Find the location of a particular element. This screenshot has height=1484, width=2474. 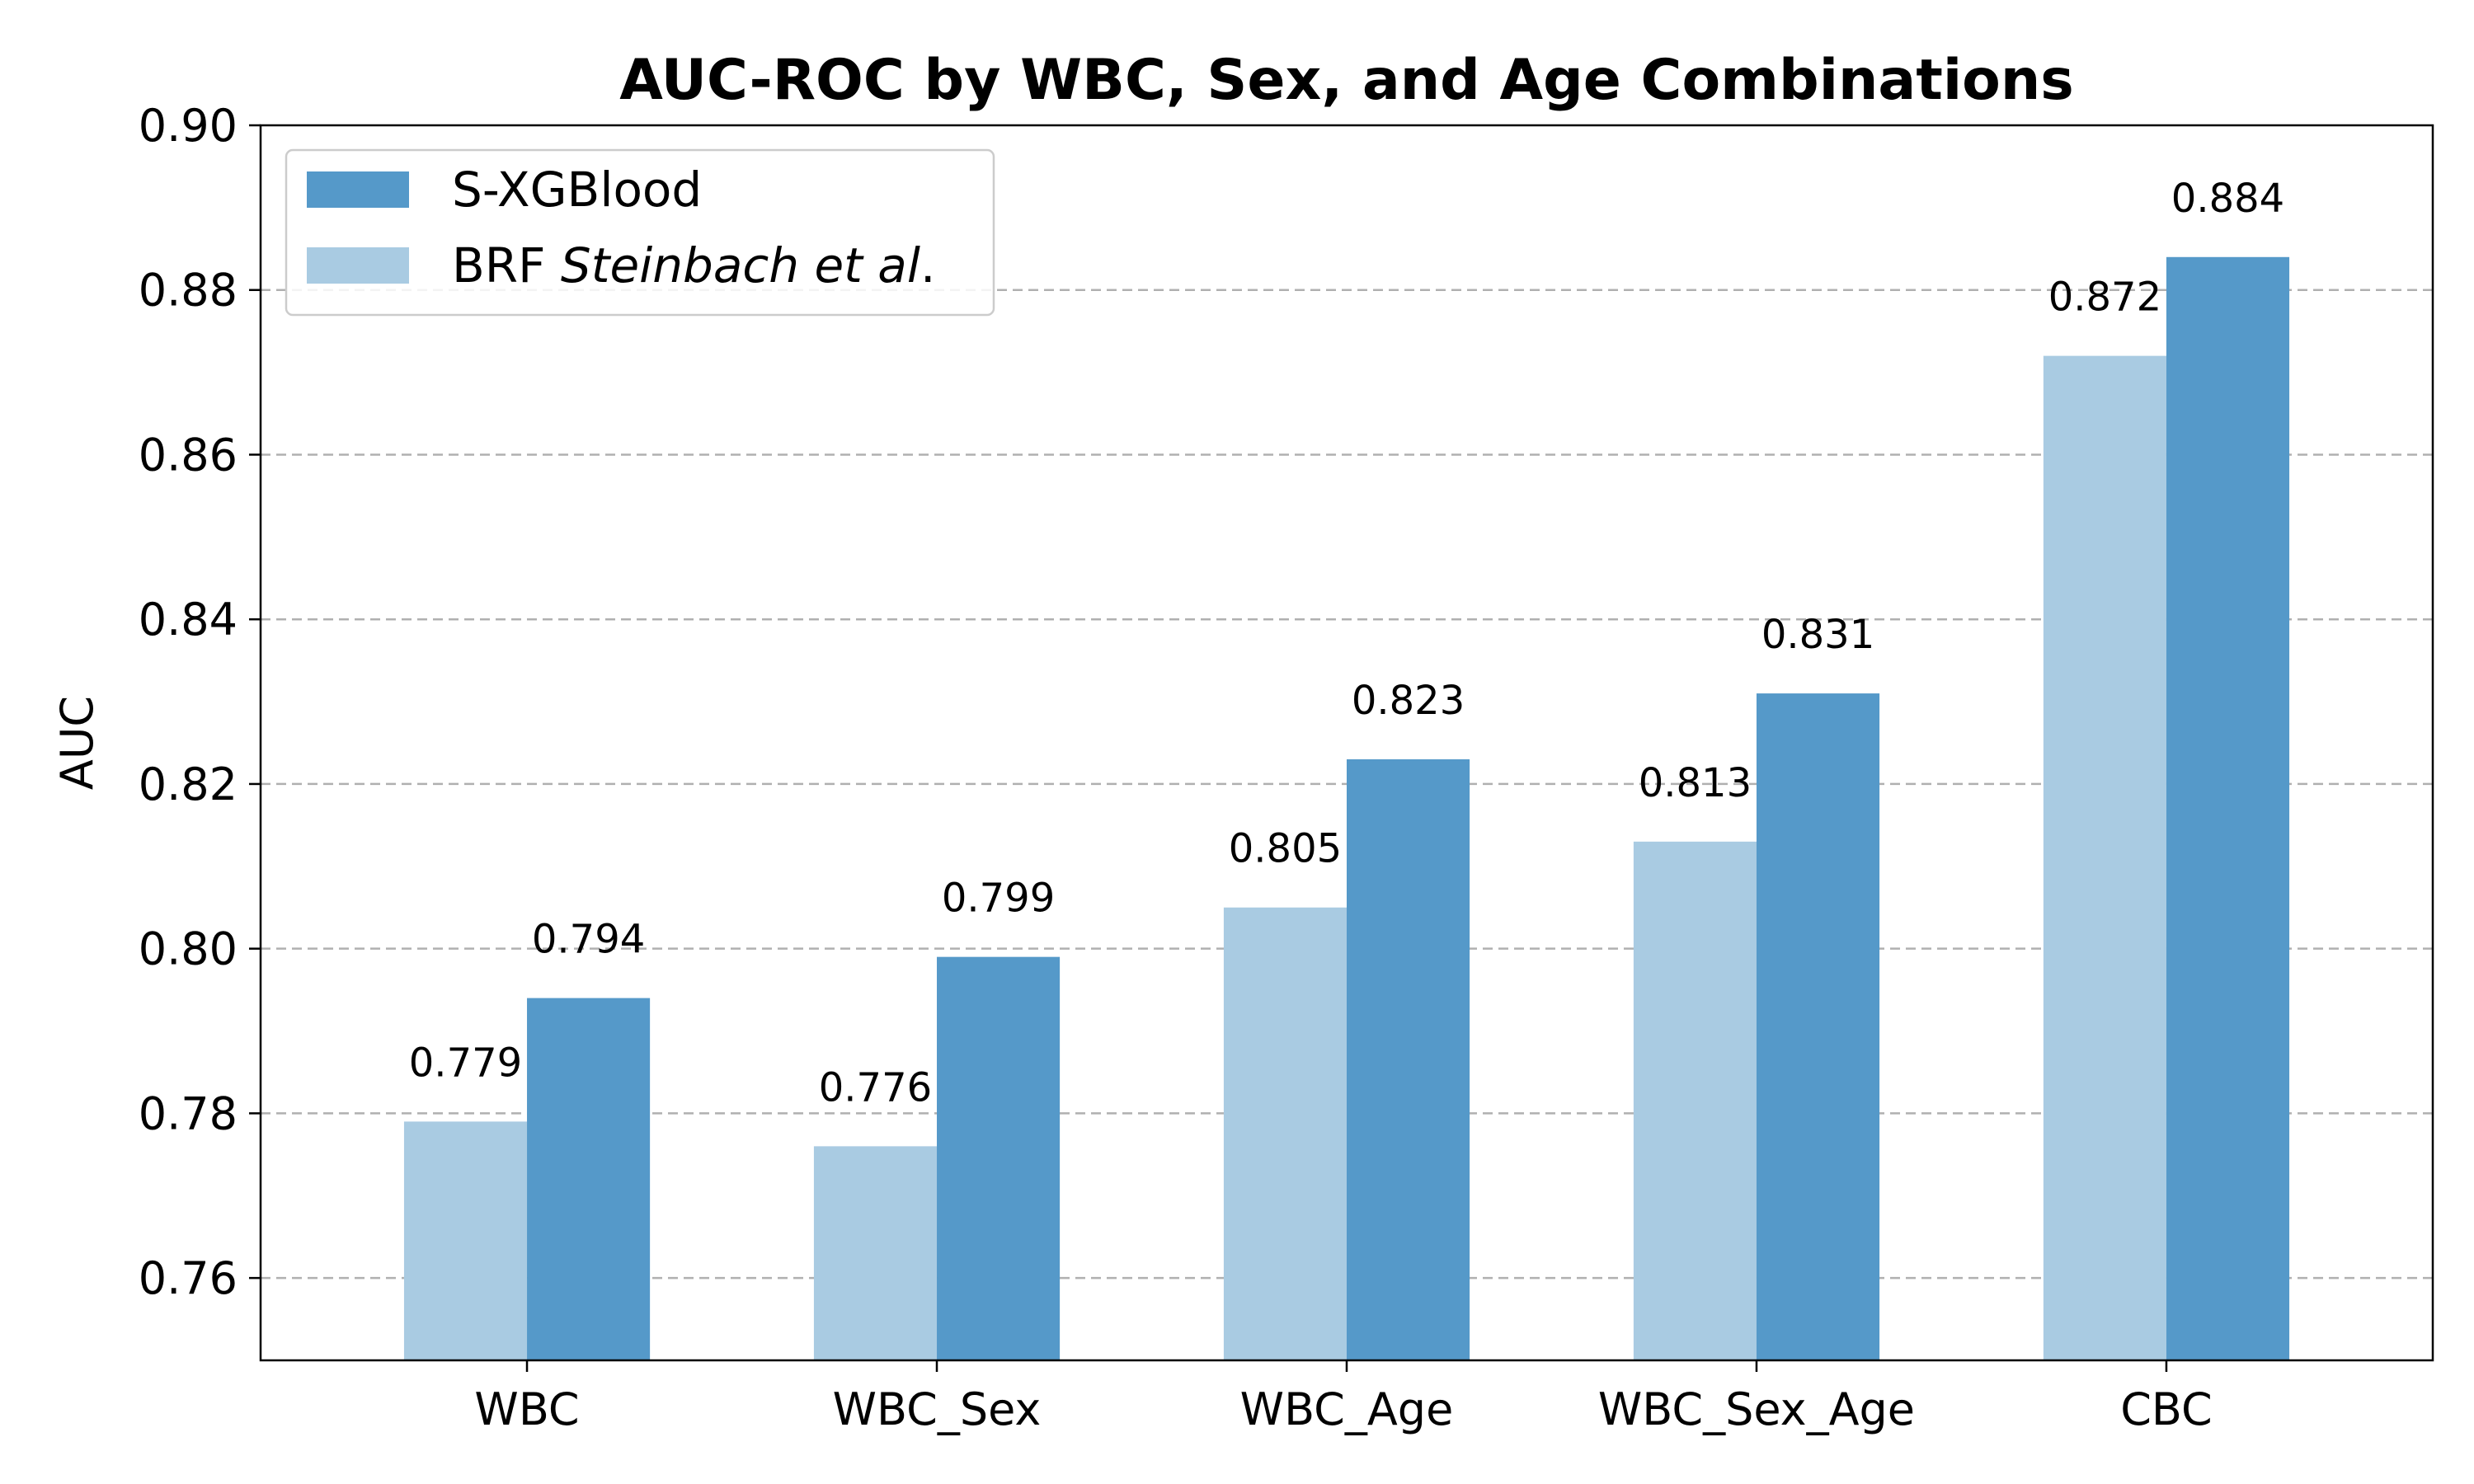

value-label: 0.884 is located at coordinates (2227, 199).